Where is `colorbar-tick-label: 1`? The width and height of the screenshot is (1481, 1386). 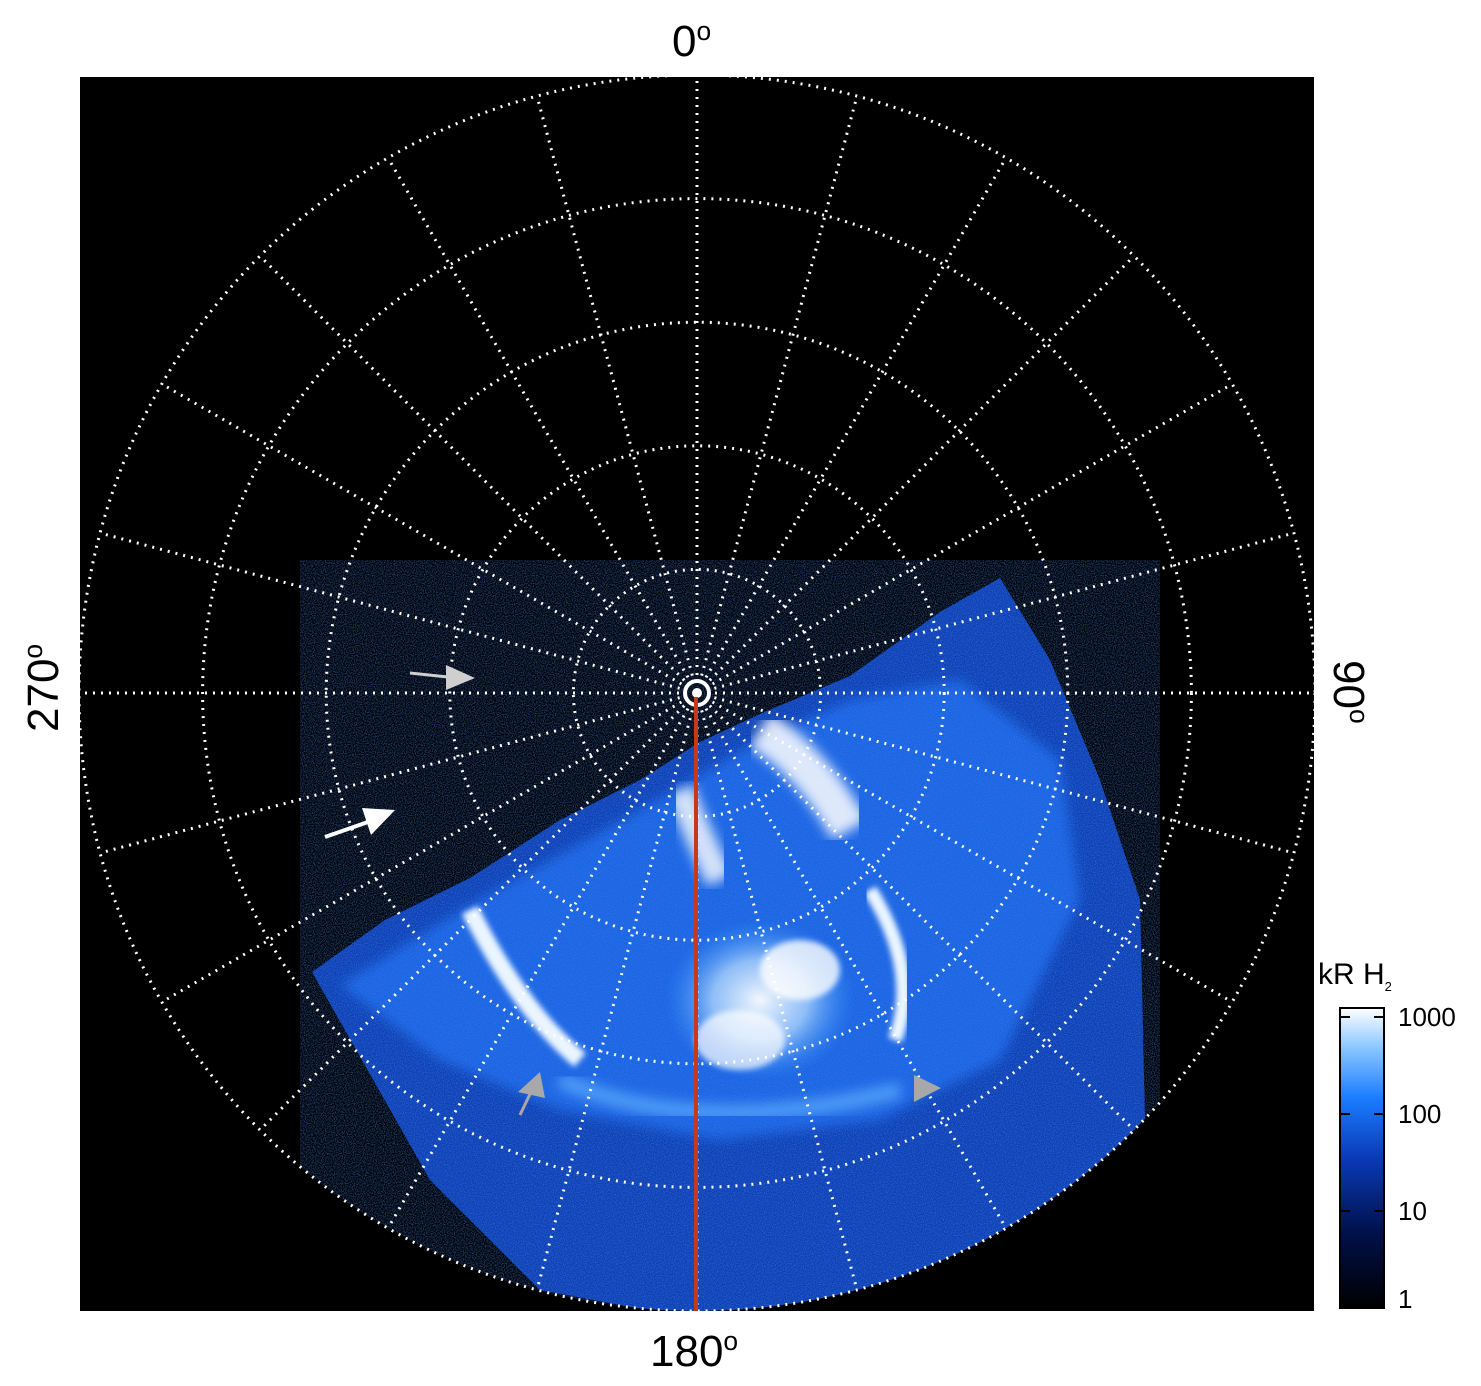
colorbar-tick-label: 1 is located at coordinates (1405, 1299).